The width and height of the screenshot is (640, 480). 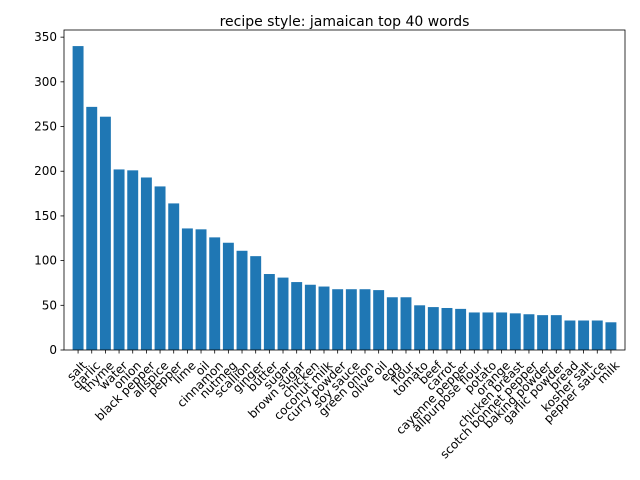 I want to click on y-tick-label: 150, so click(x=45, y=216).